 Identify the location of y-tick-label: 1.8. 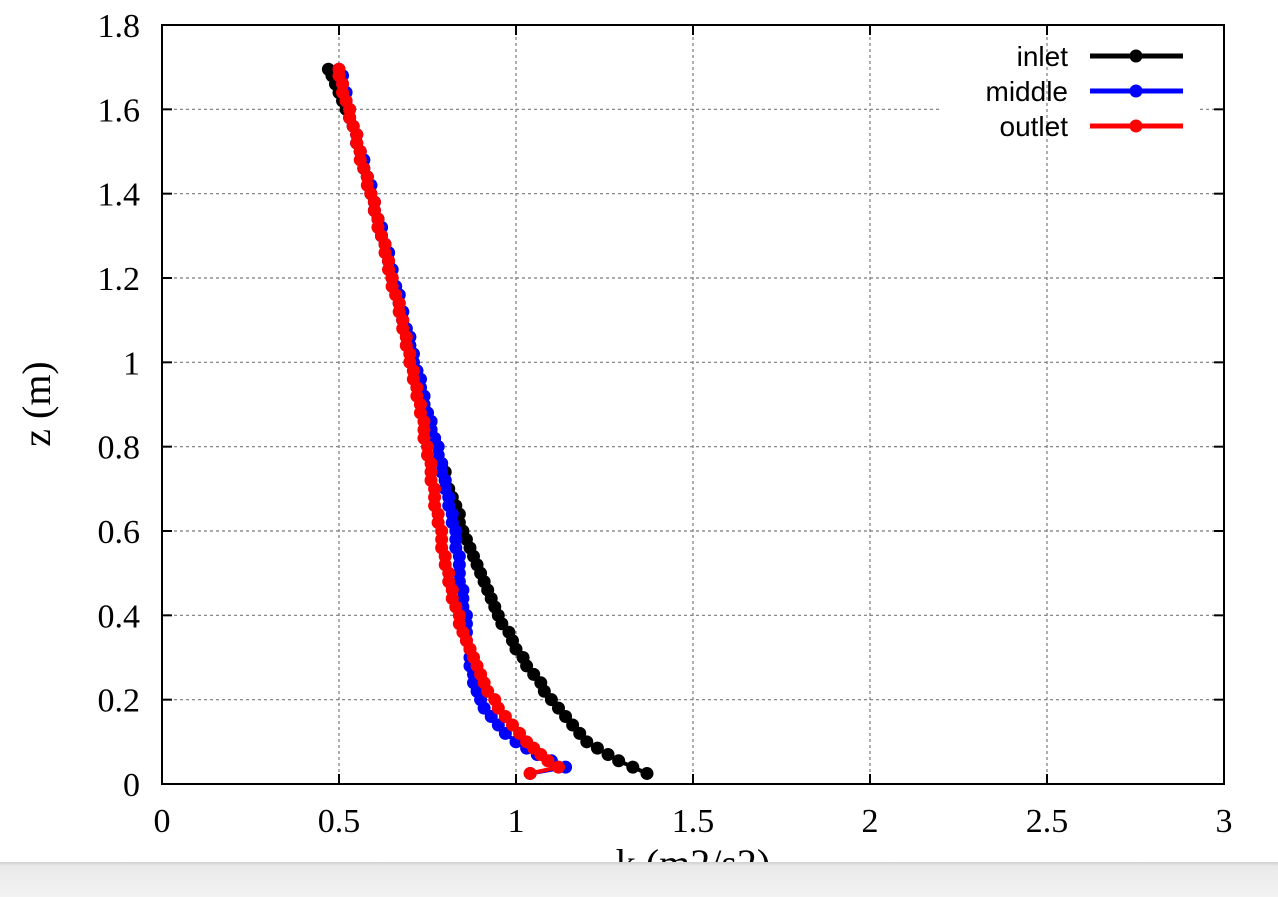
(119, 26).